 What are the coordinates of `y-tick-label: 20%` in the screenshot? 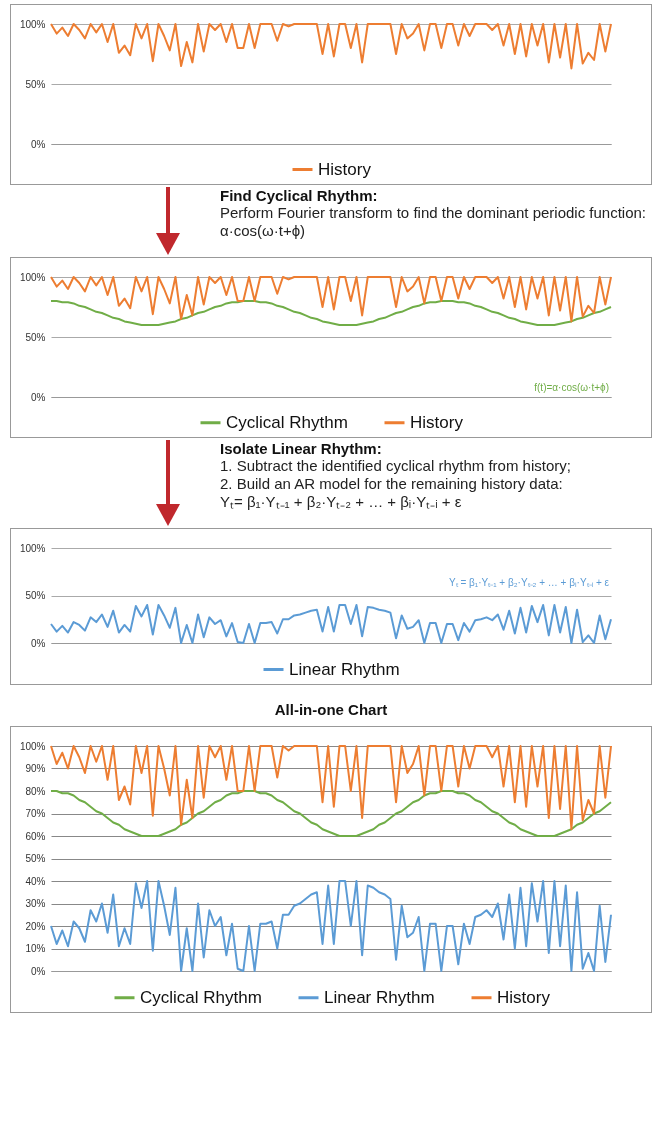 It's located at (35, 926).